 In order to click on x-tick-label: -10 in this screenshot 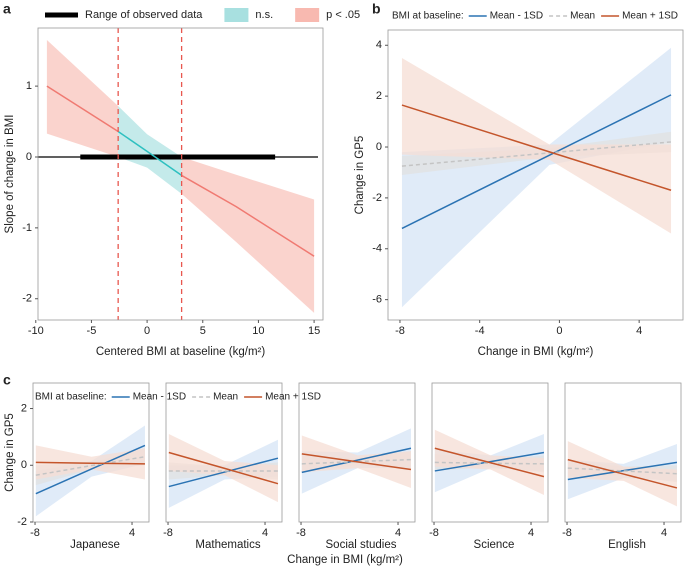, I will do `click(36, 331)`.